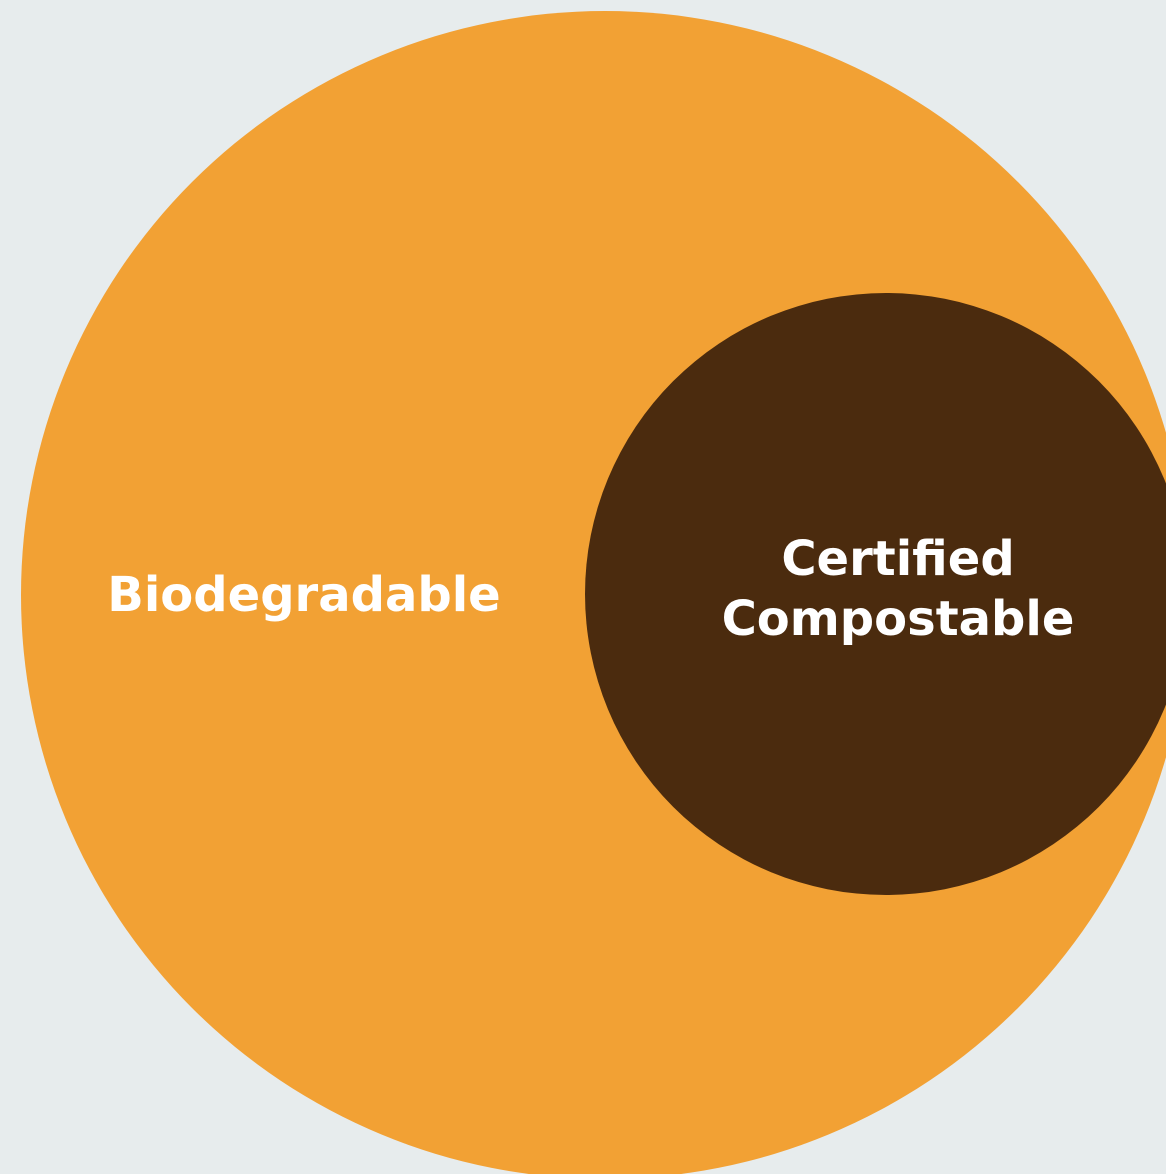 The height and width of the screenshot is (1174, 1166). I want to click on outer-label: Biodegradable, so click(303, 595).